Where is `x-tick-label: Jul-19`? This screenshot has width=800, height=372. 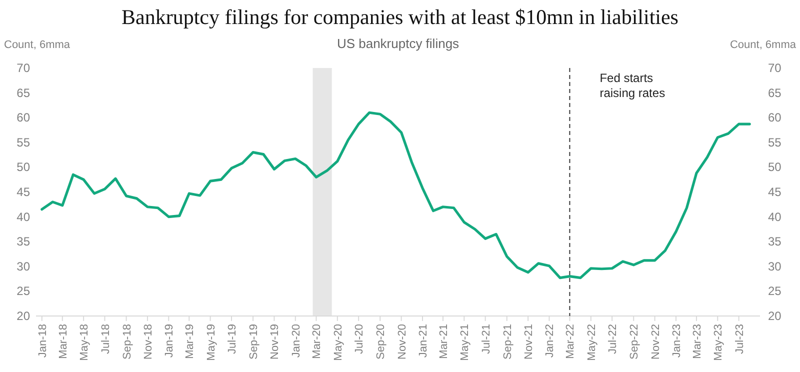
x-tick-label: Jul-19 is located at coordinates (232, 339).